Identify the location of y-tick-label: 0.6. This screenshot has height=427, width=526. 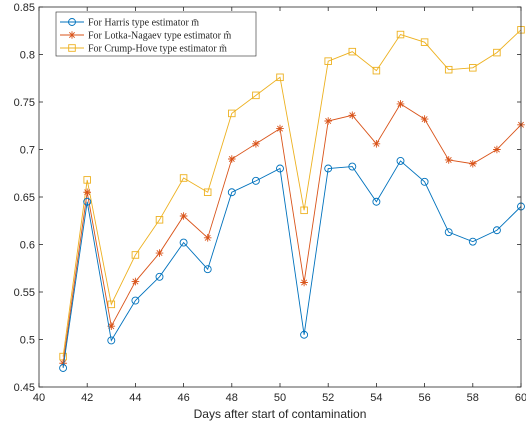
(27, 246).